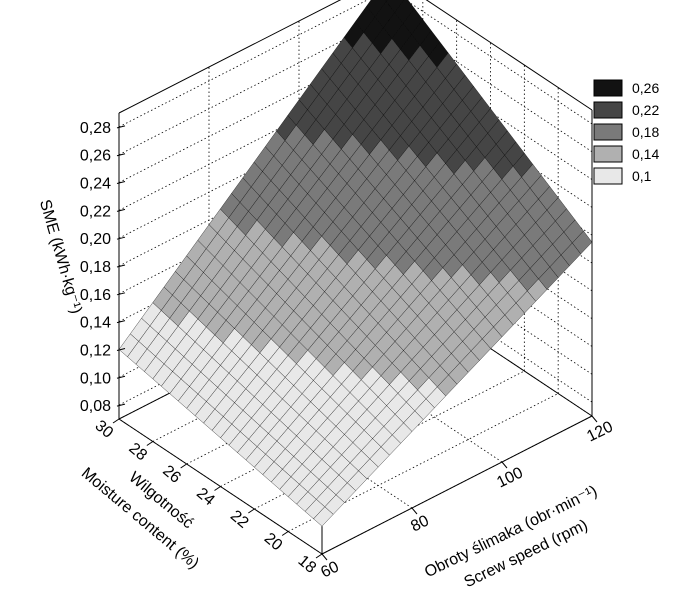  What do you see at coordinates (95, 267) in the screenshot?
I see `z-tick-label: 0,18` at bounding box center [95, 267].